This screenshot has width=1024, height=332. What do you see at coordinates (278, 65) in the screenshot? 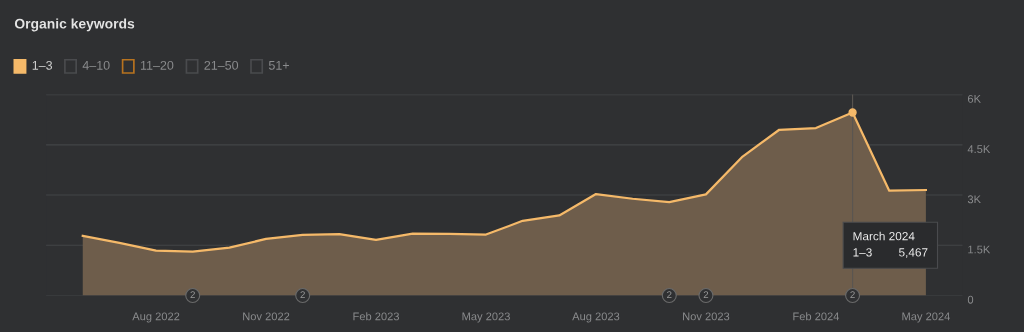
I see `legend-label: 51+` at bounding box center [278, 65].